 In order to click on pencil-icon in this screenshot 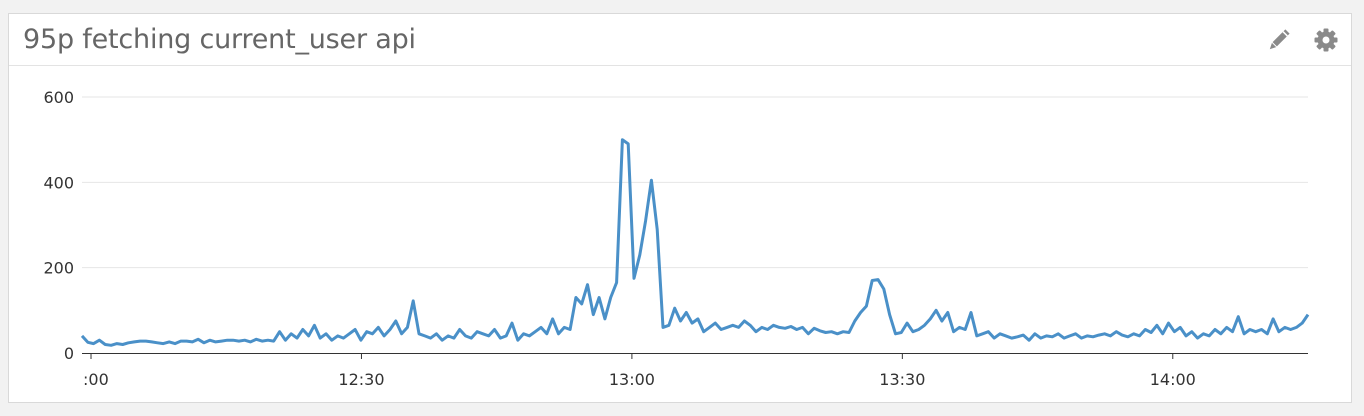, I will do `click(1279, 40)`.